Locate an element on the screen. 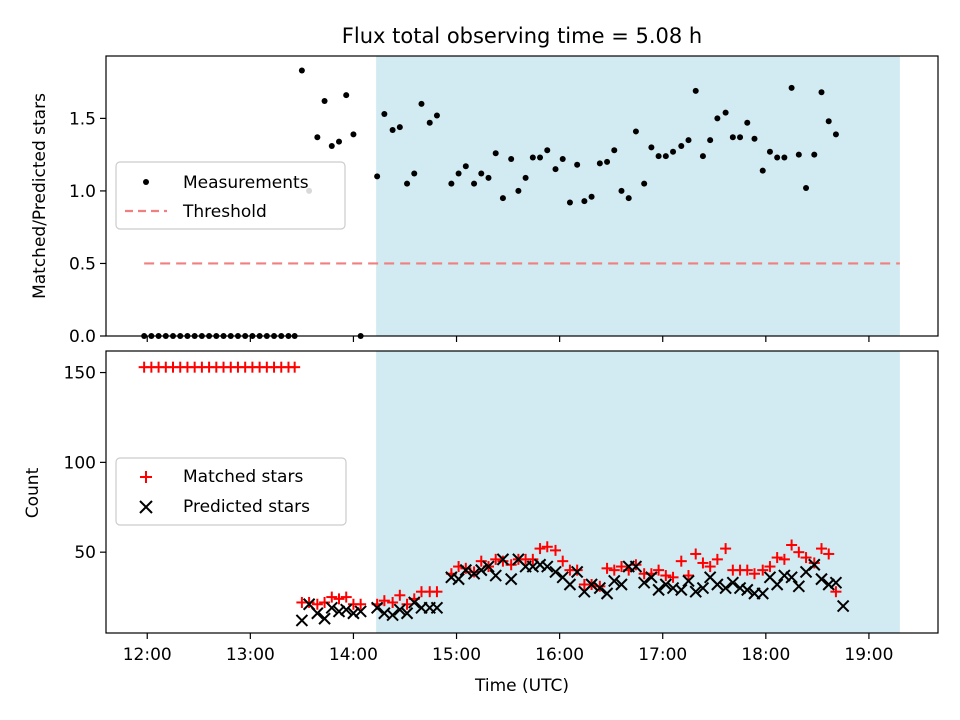 The height and width of the screenshot is (720, 960). y-tick-label: 0.5 is located at coordinates (82, 264).